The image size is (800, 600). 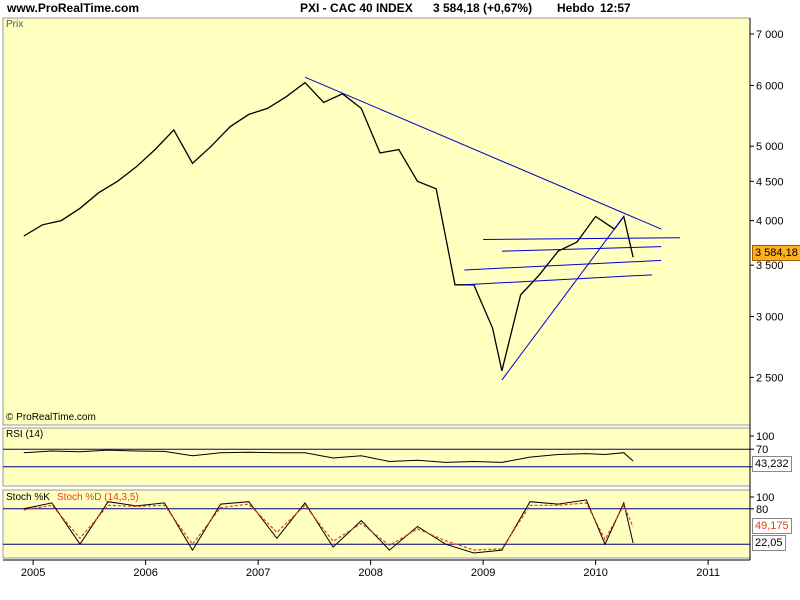 What do you see at coordinates (98, 497) in the screenshot?
I see `stoch-d-legend: Stoch %D (14,3,5)` at bounding box center [98, 497].